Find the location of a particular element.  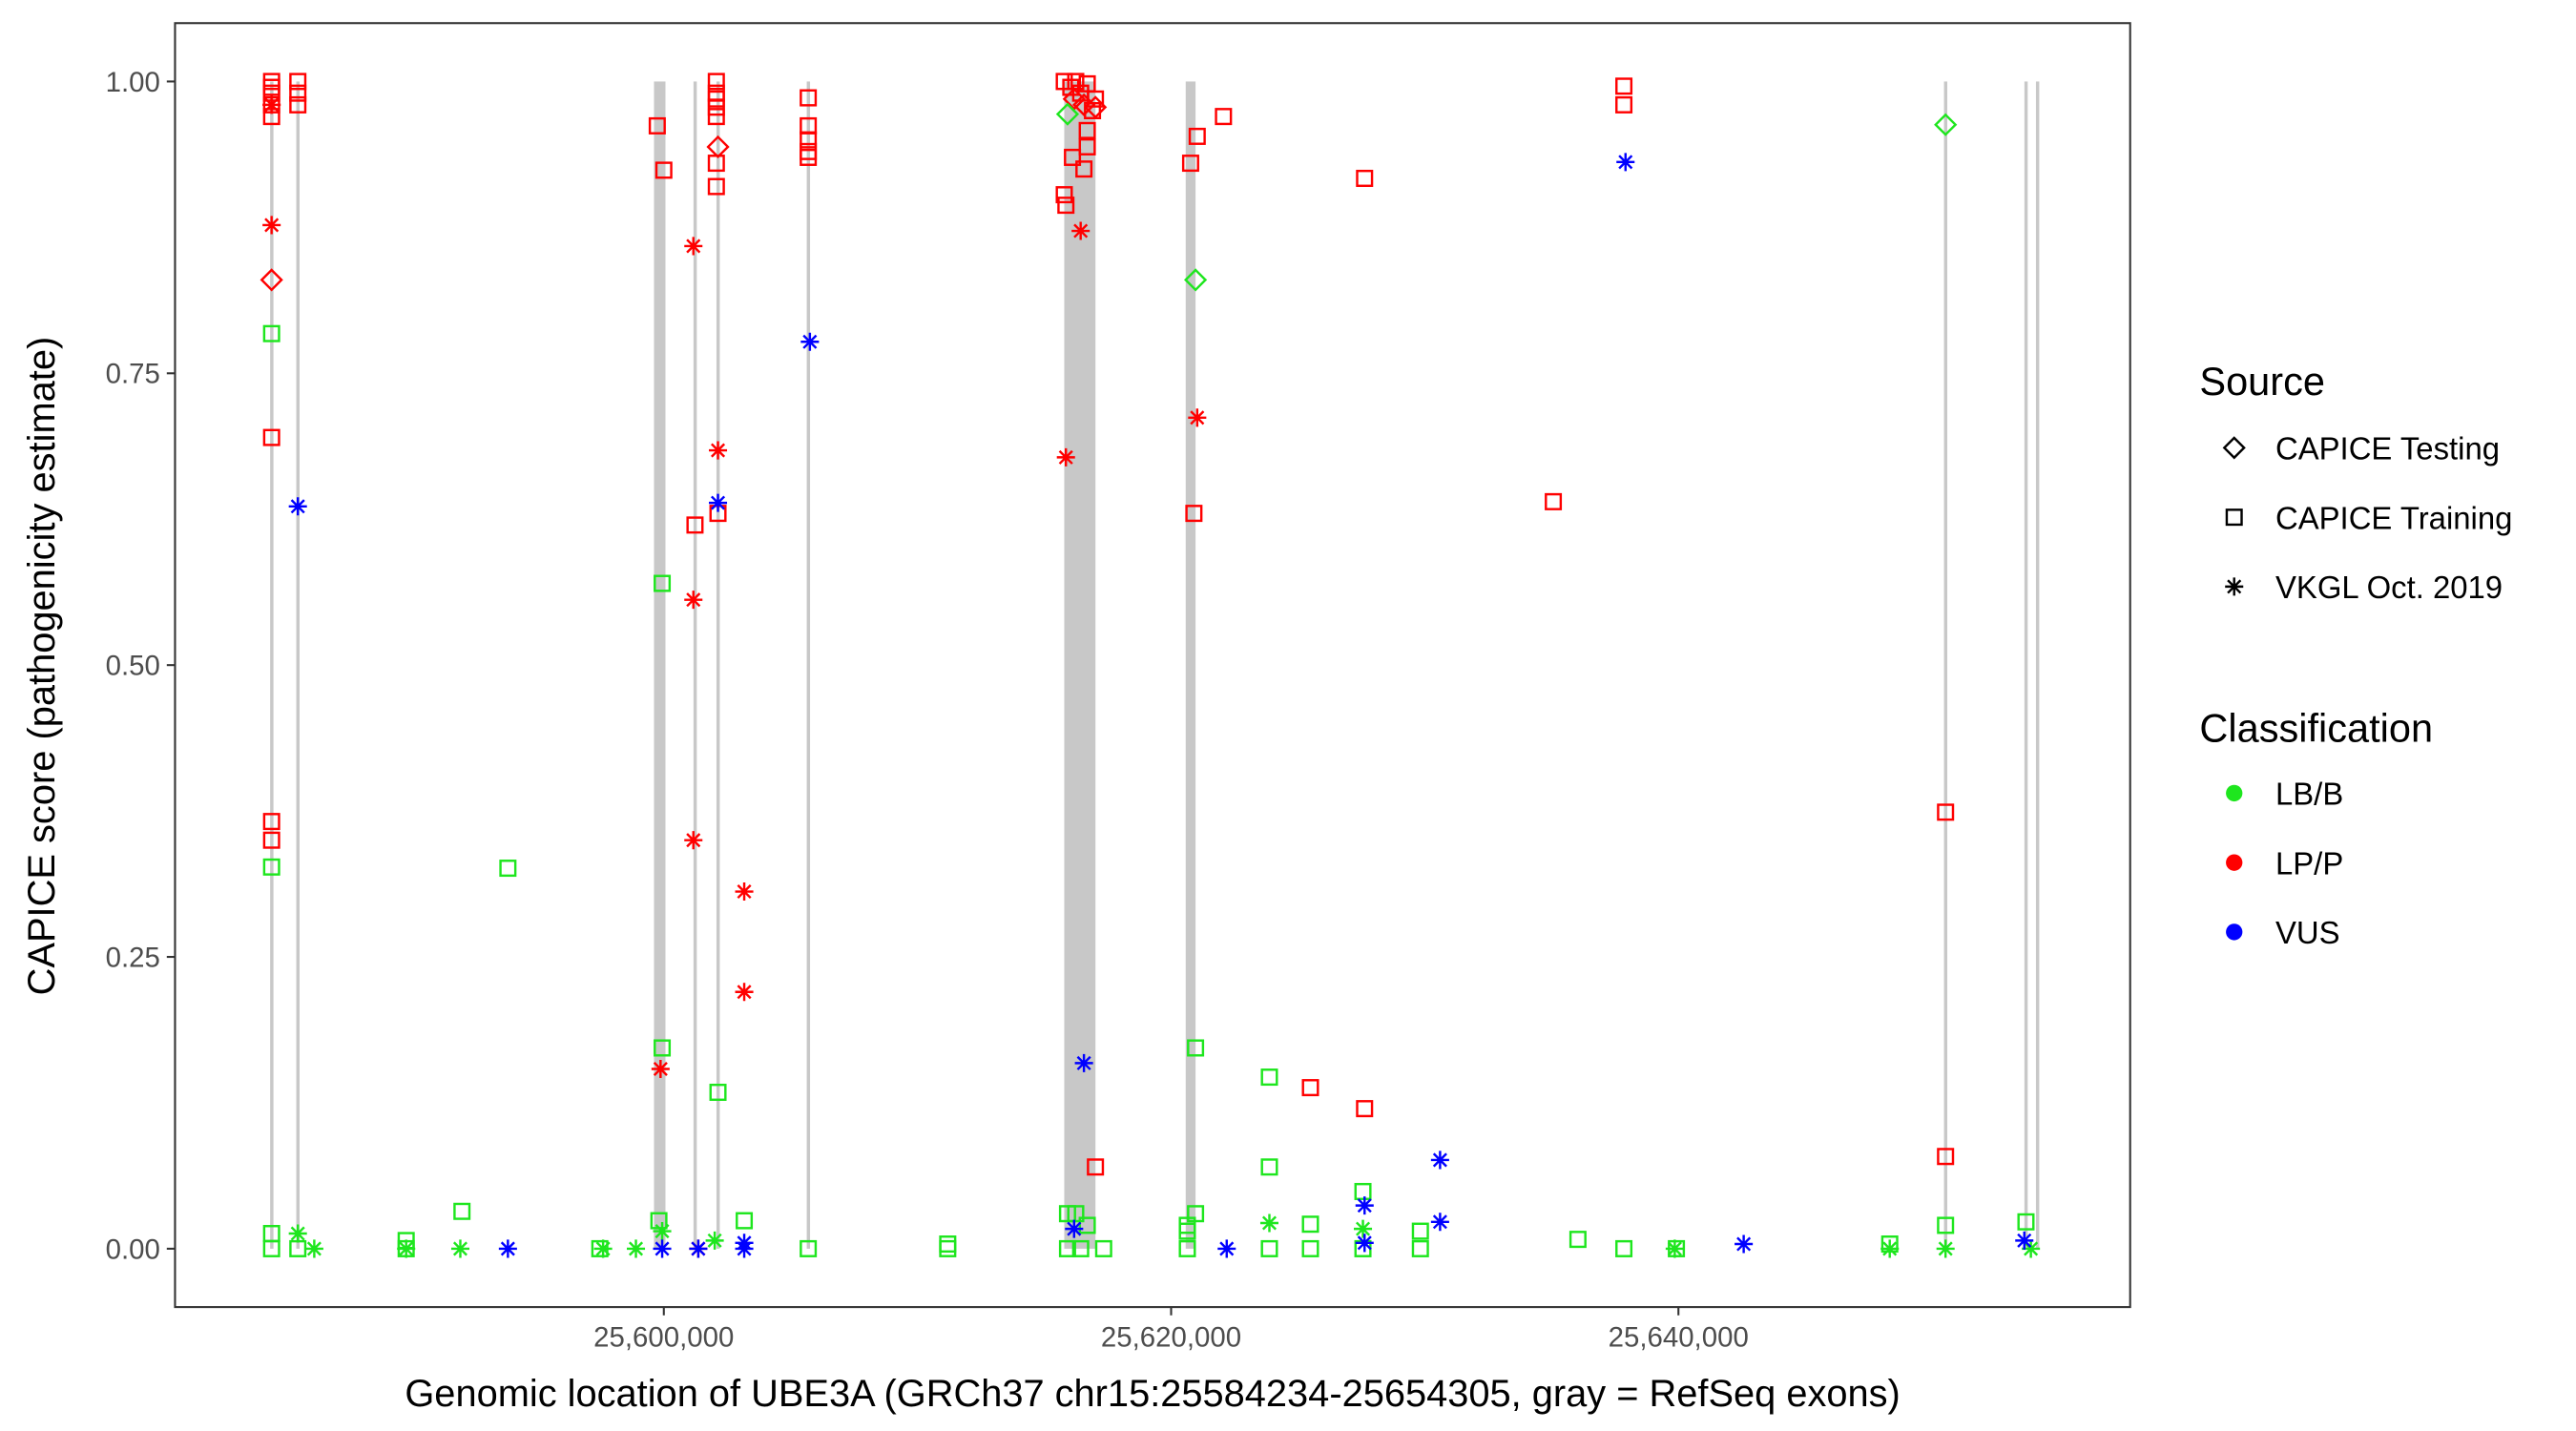

y-tick-label: 1.00 is located at coordinates (133, 83).